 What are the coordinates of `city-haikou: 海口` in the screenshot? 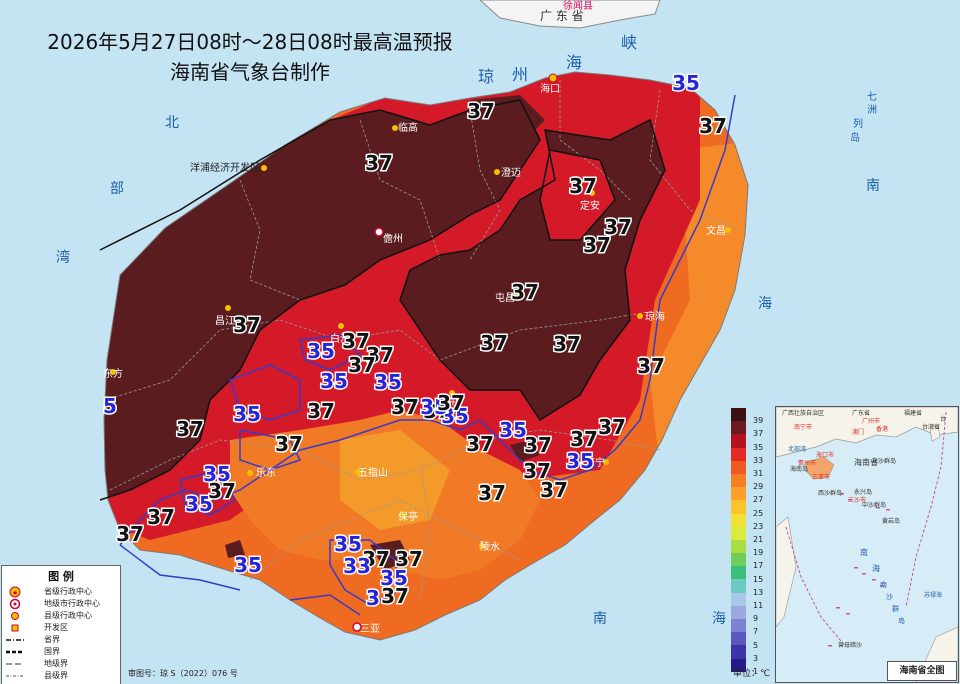 It's located at (550, 84).